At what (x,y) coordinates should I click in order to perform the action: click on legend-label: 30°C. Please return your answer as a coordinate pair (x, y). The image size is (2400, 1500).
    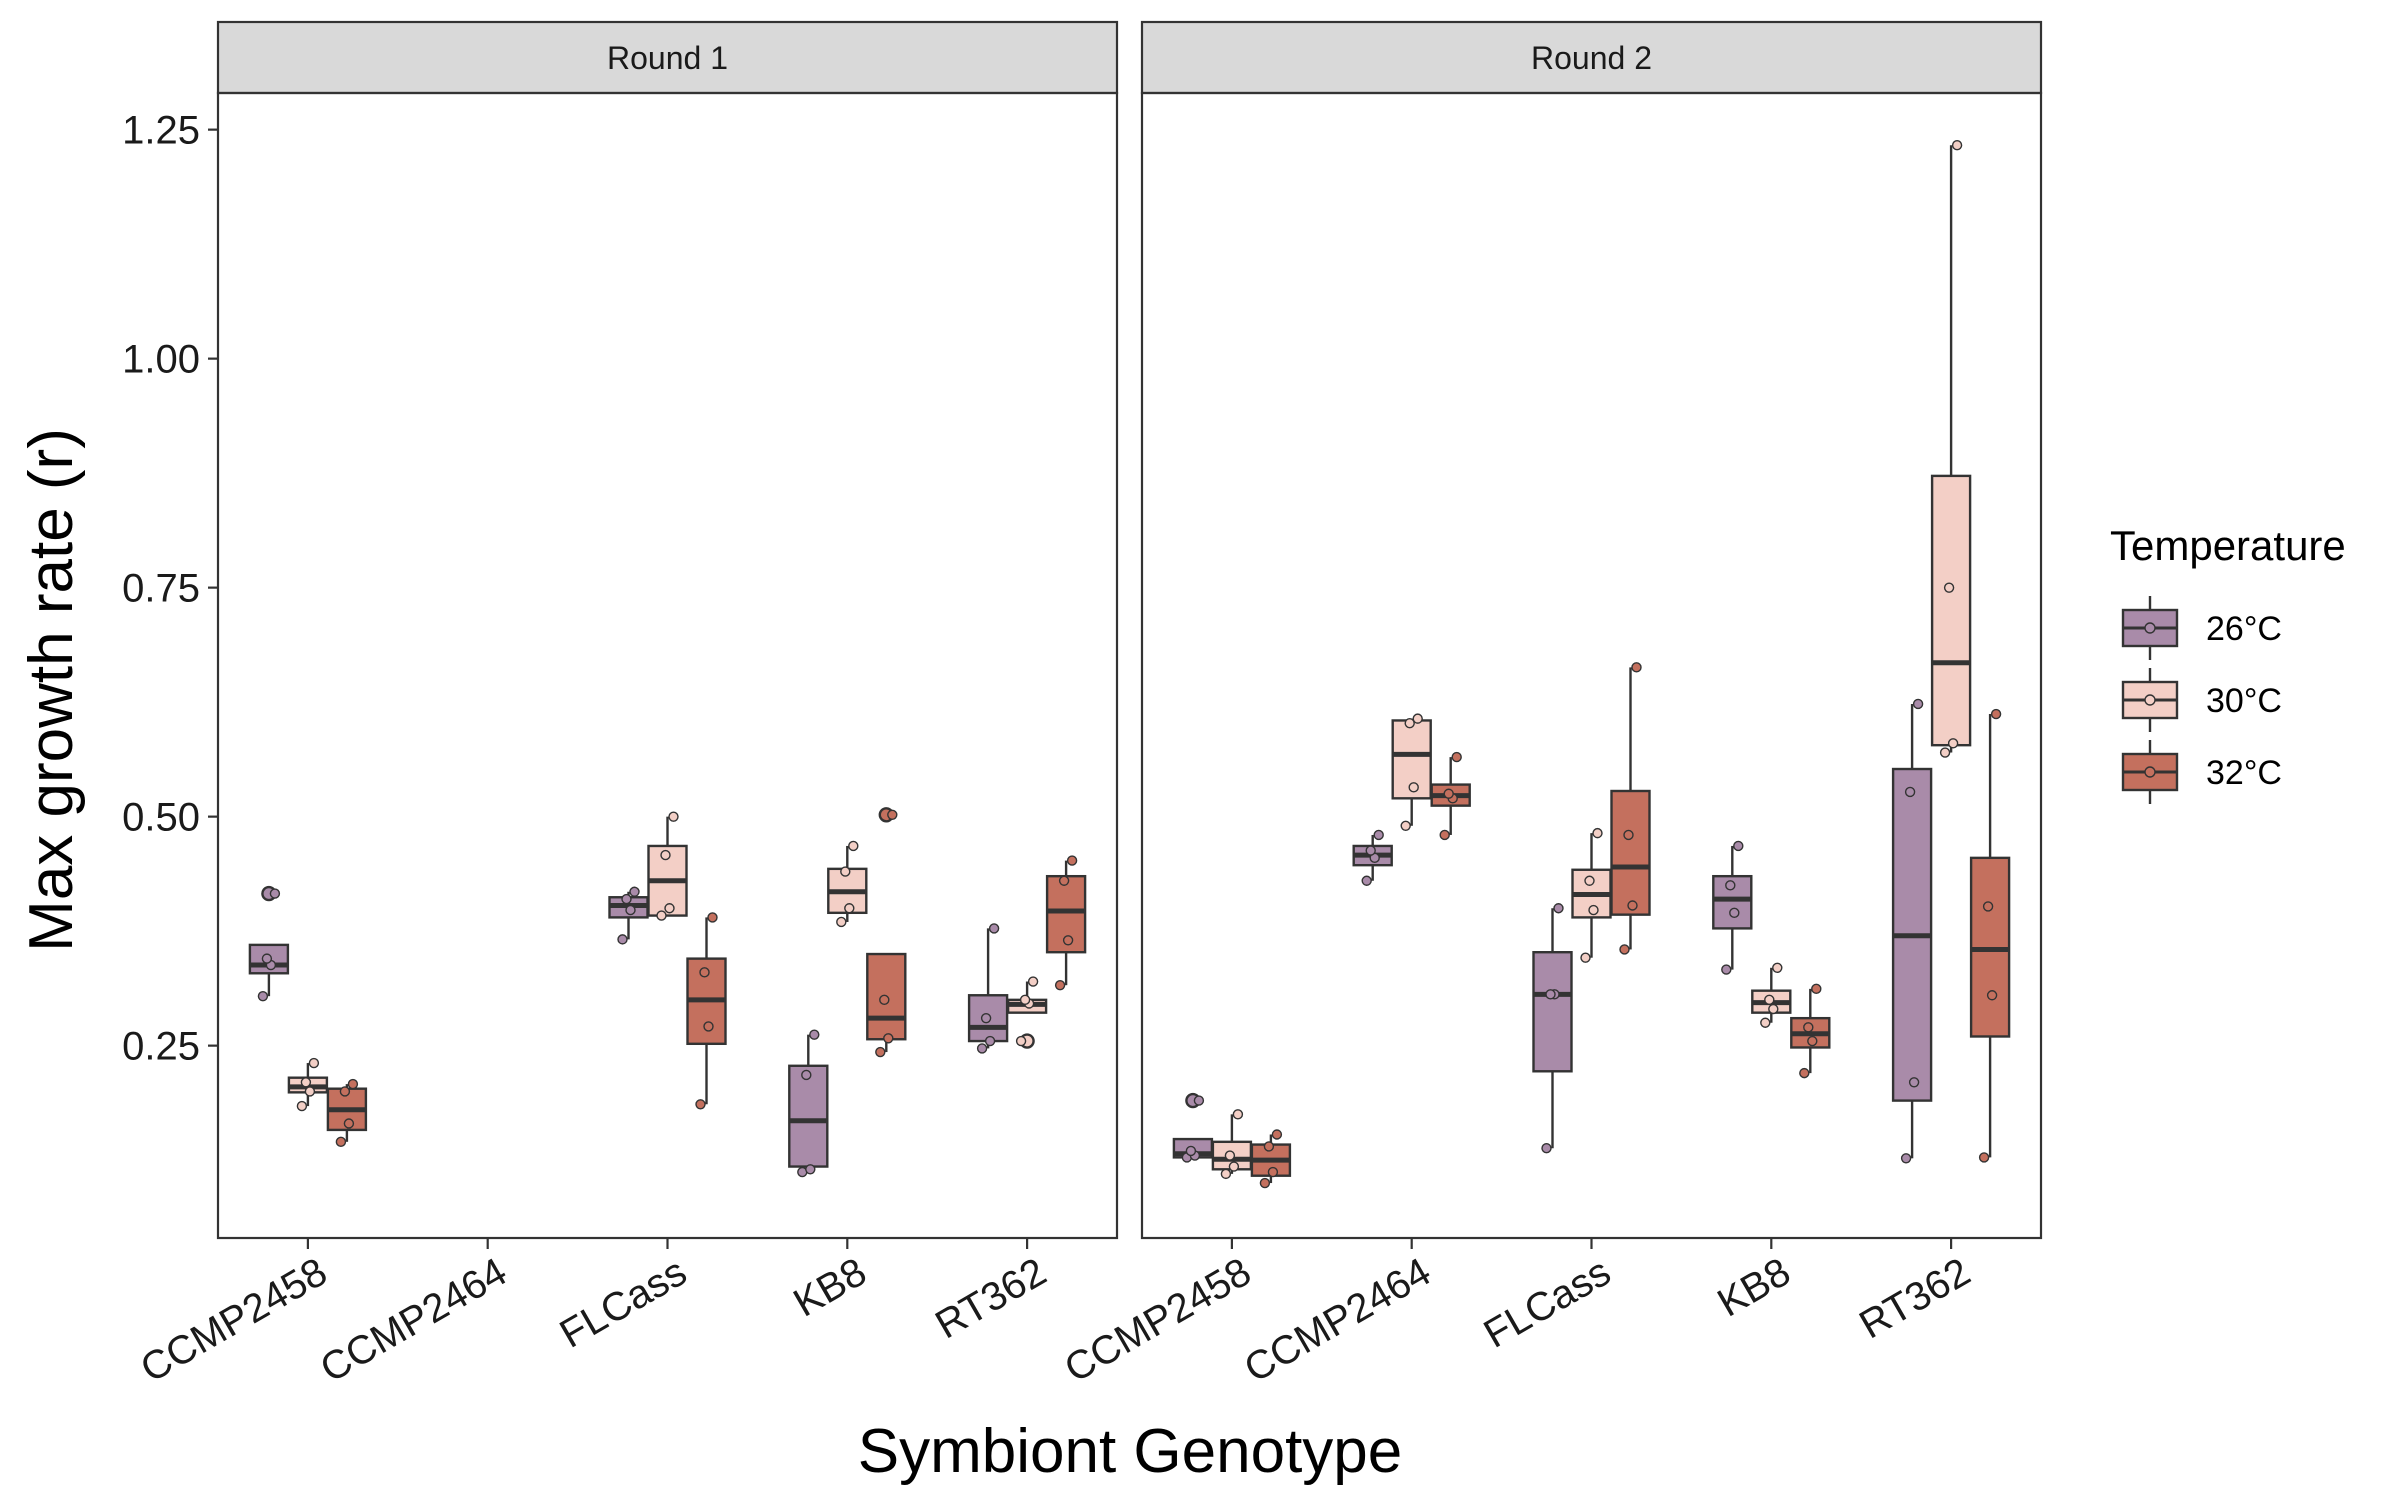
    Looking at the image, I should click on (2244, 701).